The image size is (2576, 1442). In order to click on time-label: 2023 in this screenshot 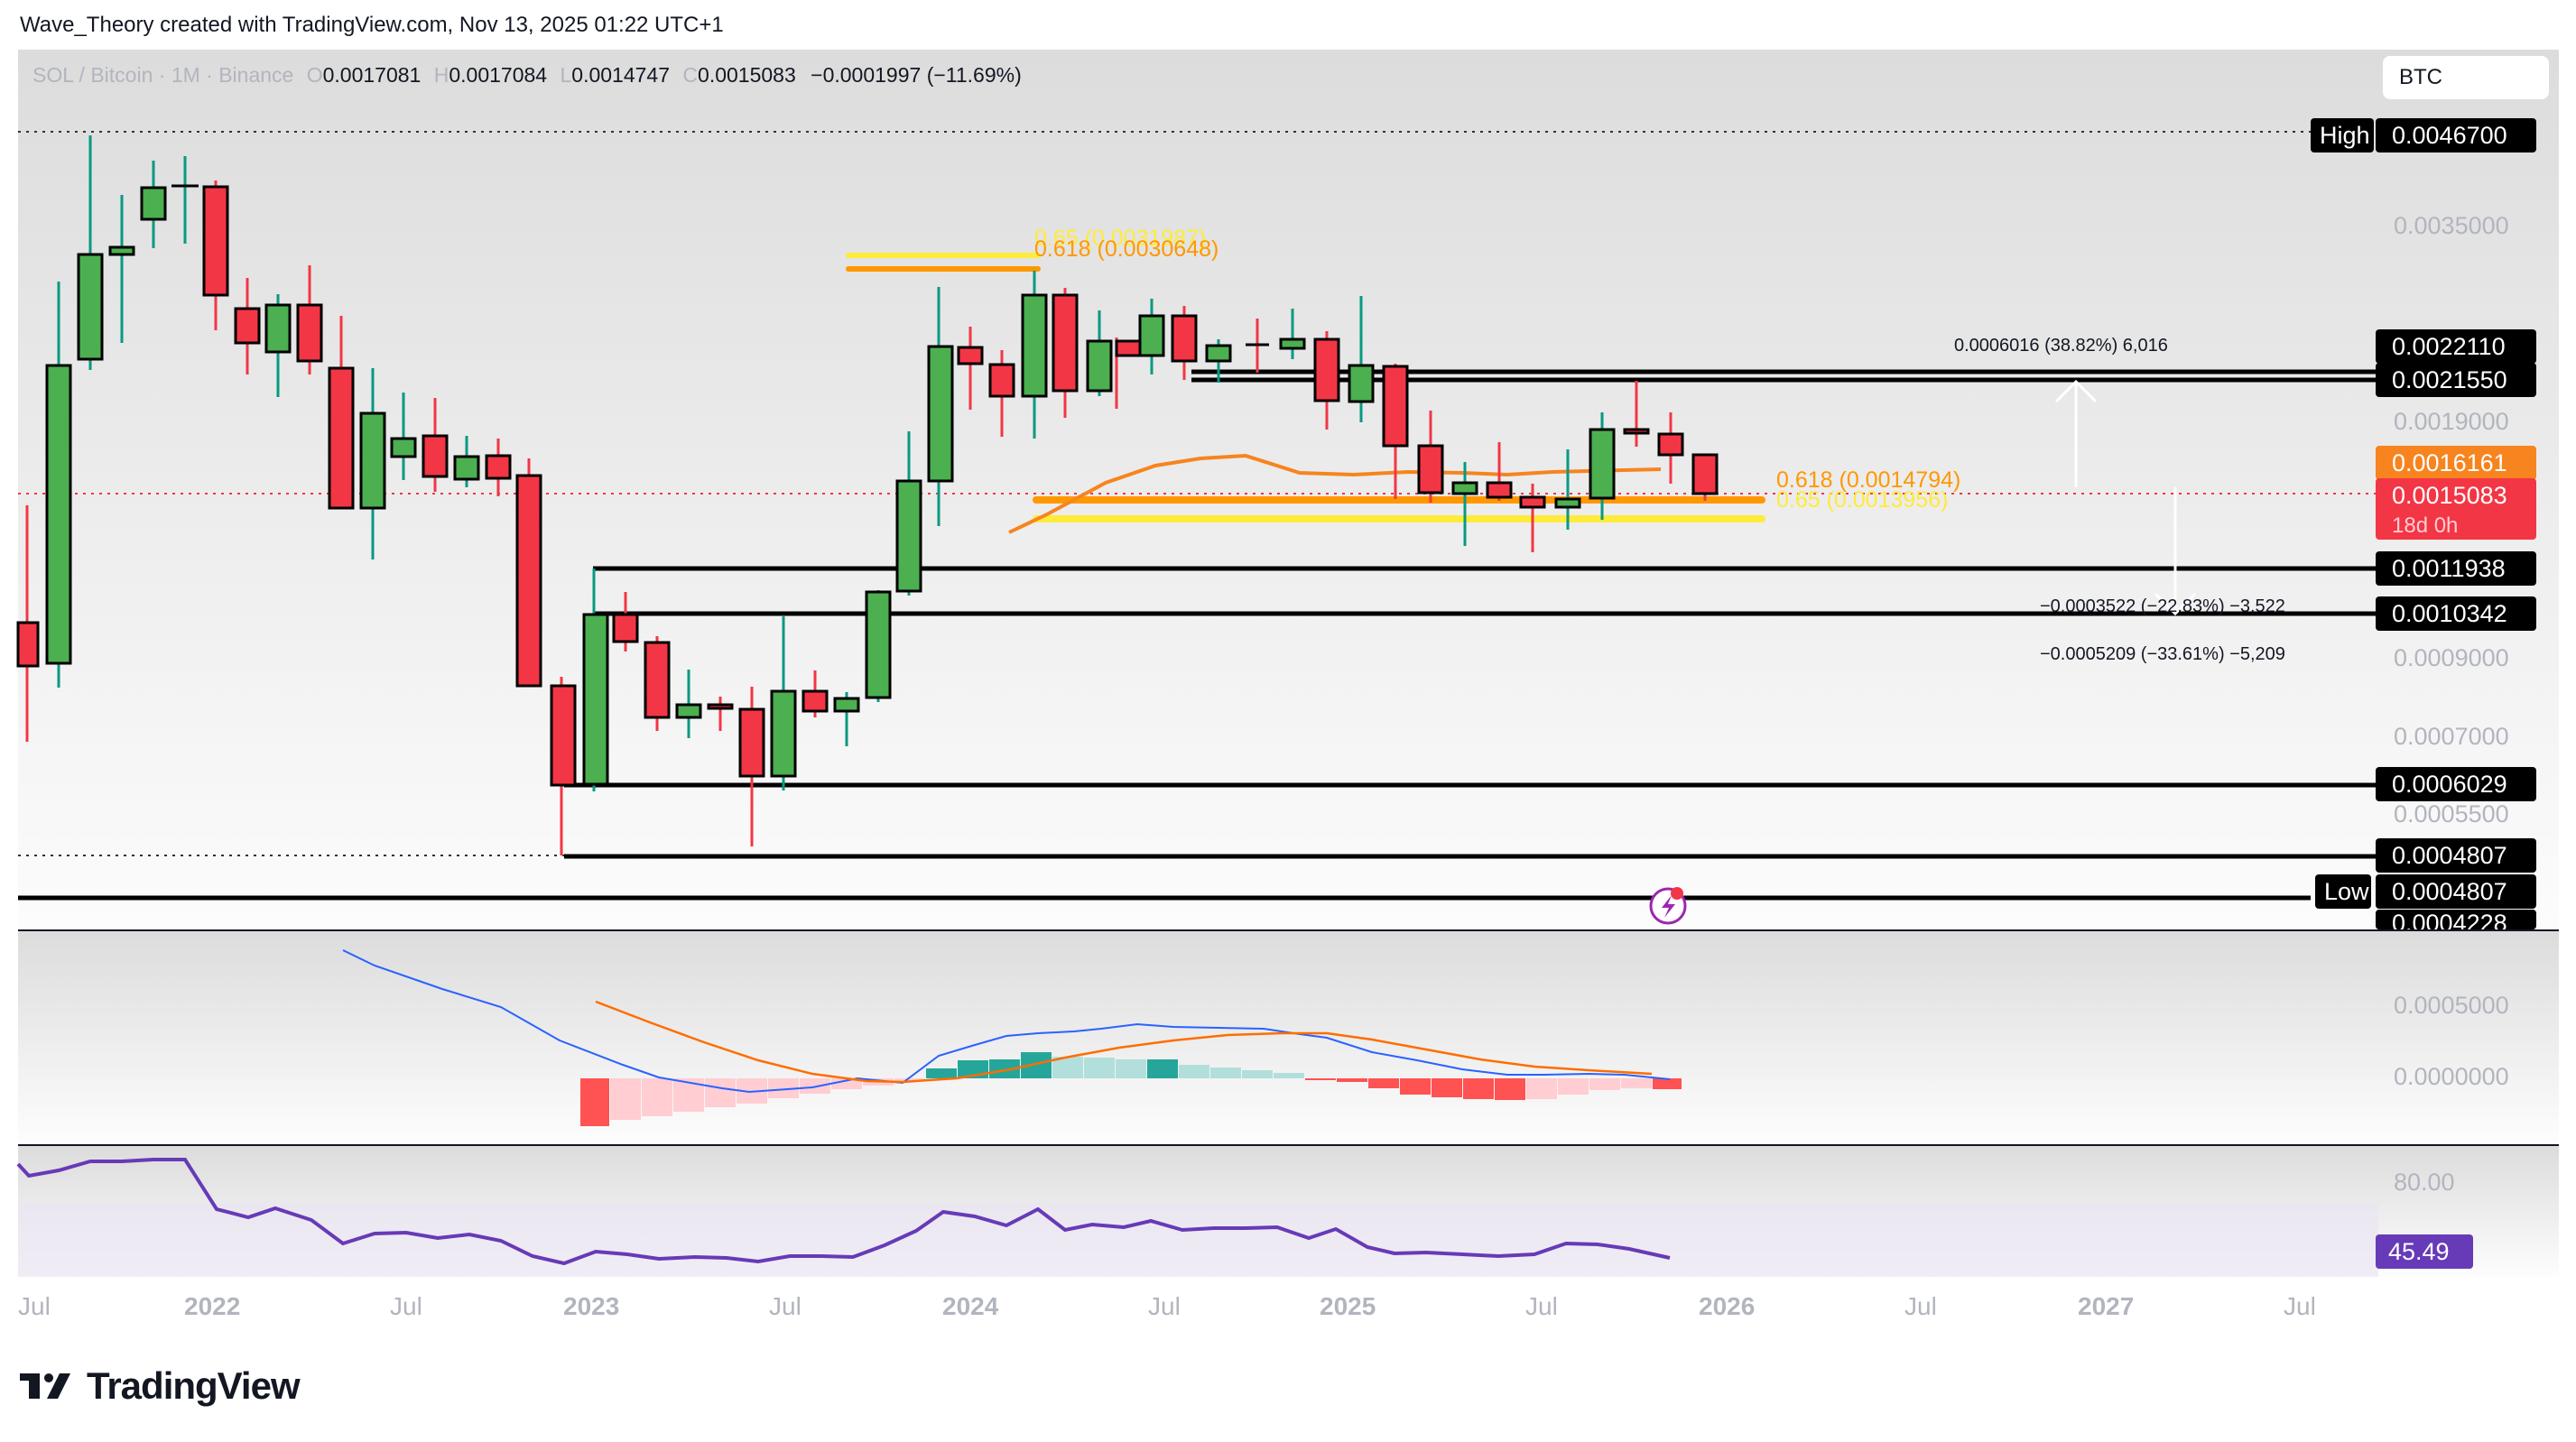, I will do `click(592, 1306)`.